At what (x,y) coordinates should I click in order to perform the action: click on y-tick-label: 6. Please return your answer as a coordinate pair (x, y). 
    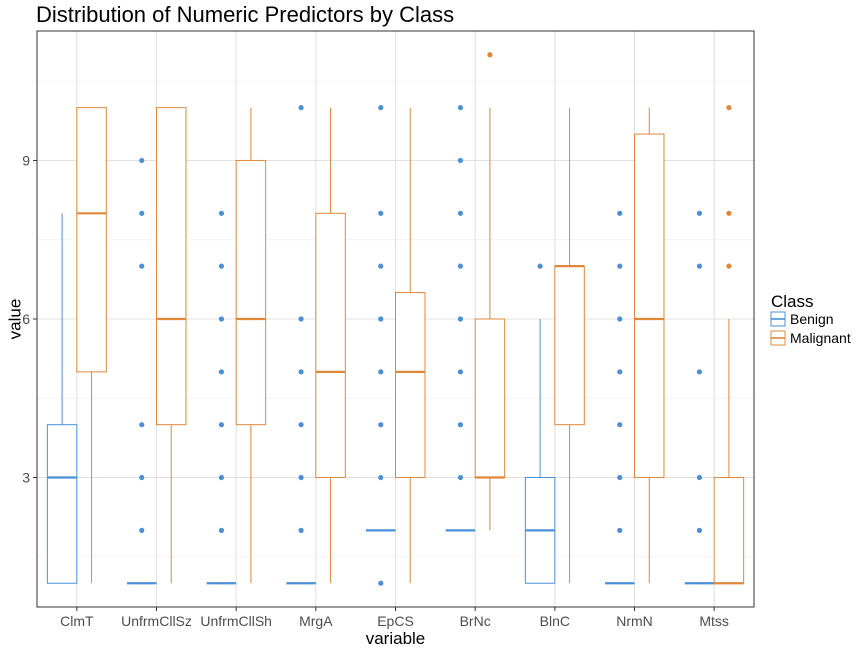
    Looking at the image, I should click on (26, 319).